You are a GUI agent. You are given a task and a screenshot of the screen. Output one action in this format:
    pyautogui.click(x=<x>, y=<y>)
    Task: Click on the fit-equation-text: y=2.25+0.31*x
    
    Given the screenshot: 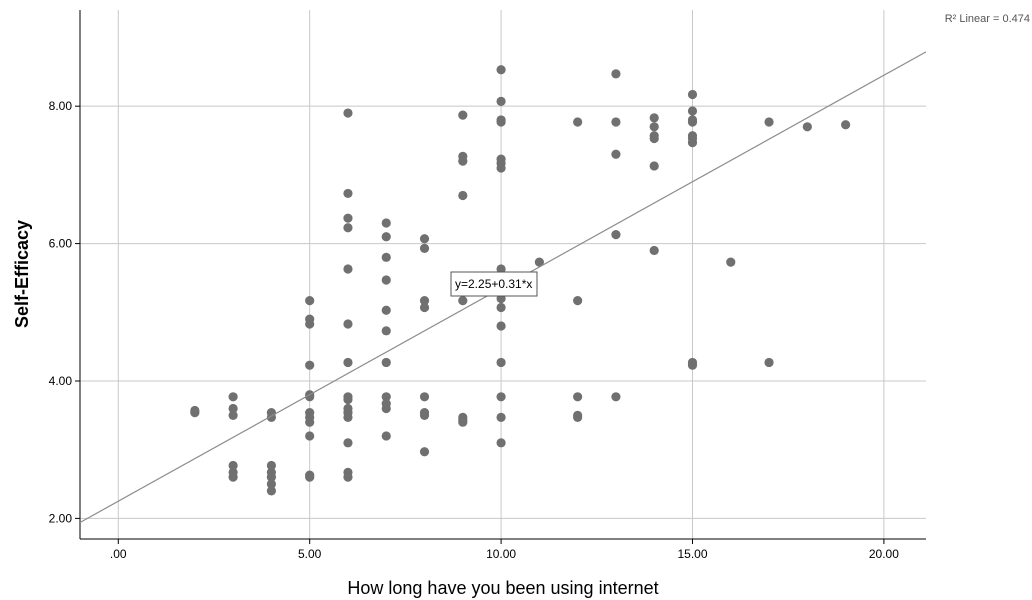 What is the action you would take?
    pyautogui.click(x=493, y=284)
    